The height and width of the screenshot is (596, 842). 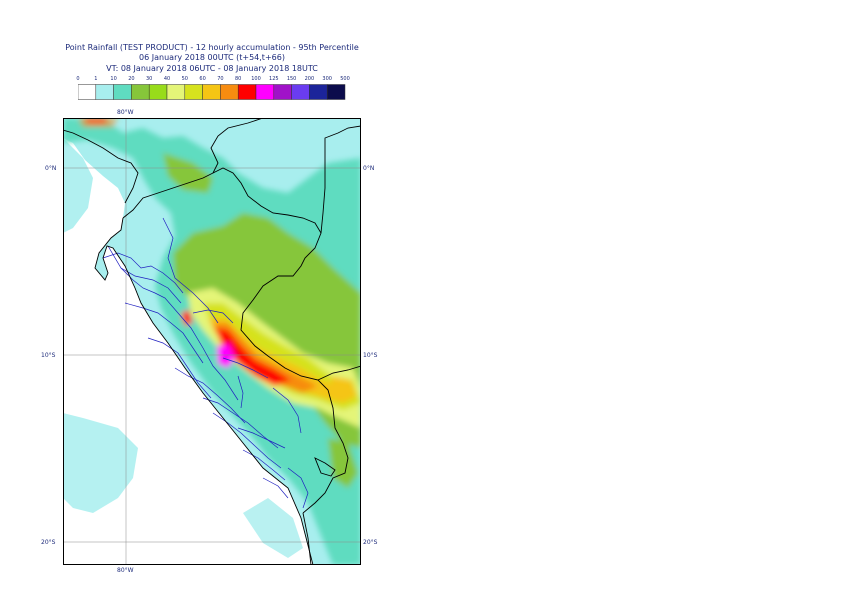 I want to click on rain-band-60mm, so click(x=280, y=360).